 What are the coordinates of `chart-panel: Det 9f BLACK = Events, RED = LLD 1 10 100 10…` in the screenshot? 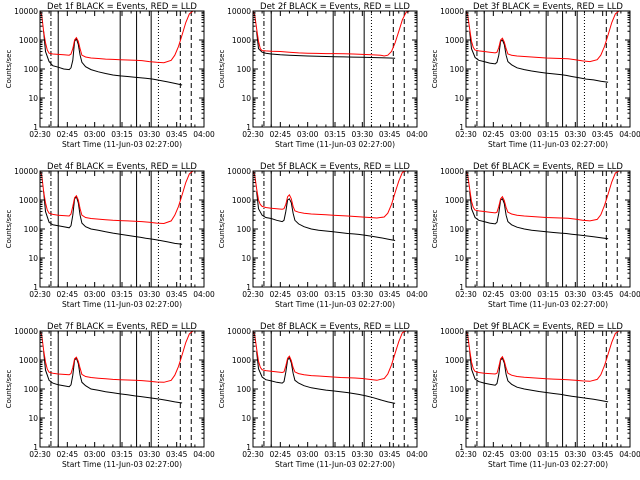 It's located at (535, 395).